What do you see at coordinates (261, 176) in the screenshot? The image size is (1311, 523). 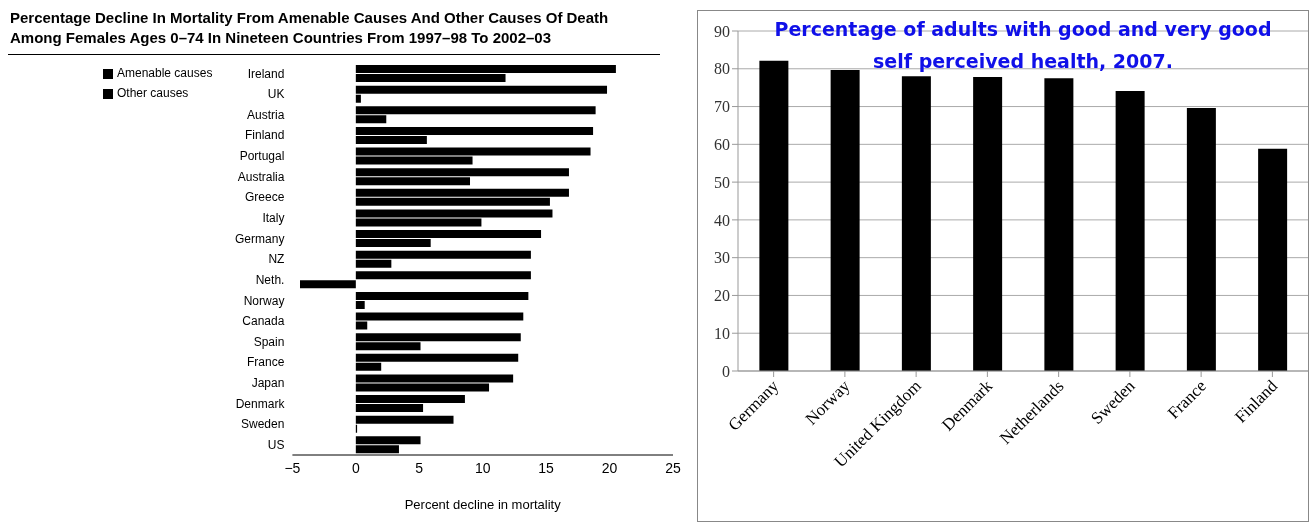 I see `y-tick-label: Australia` at bounding box center [261, 176].